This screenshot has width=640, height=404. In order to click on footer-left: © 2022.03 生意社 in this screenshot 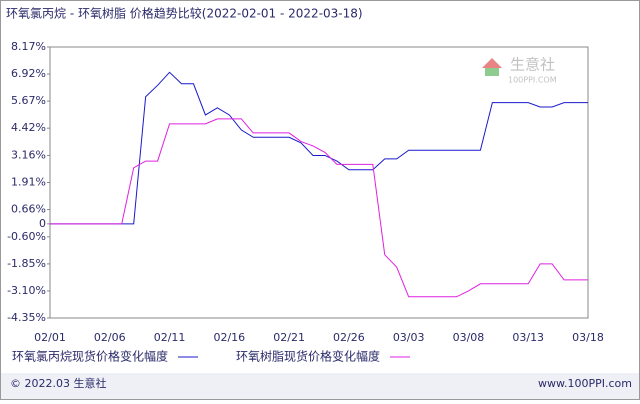, I will do `click(58, 383)`.